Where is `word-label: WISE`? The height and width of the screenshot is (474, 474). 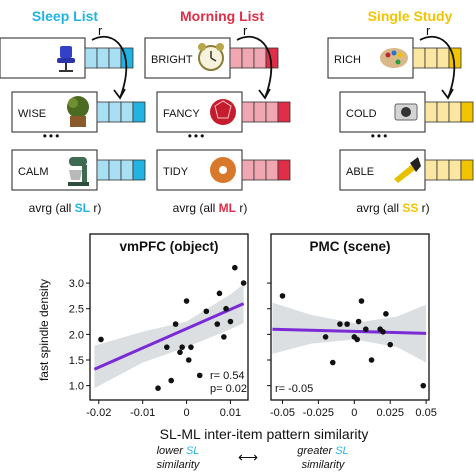
word-label: WISE is located at coordinates (32, 114).